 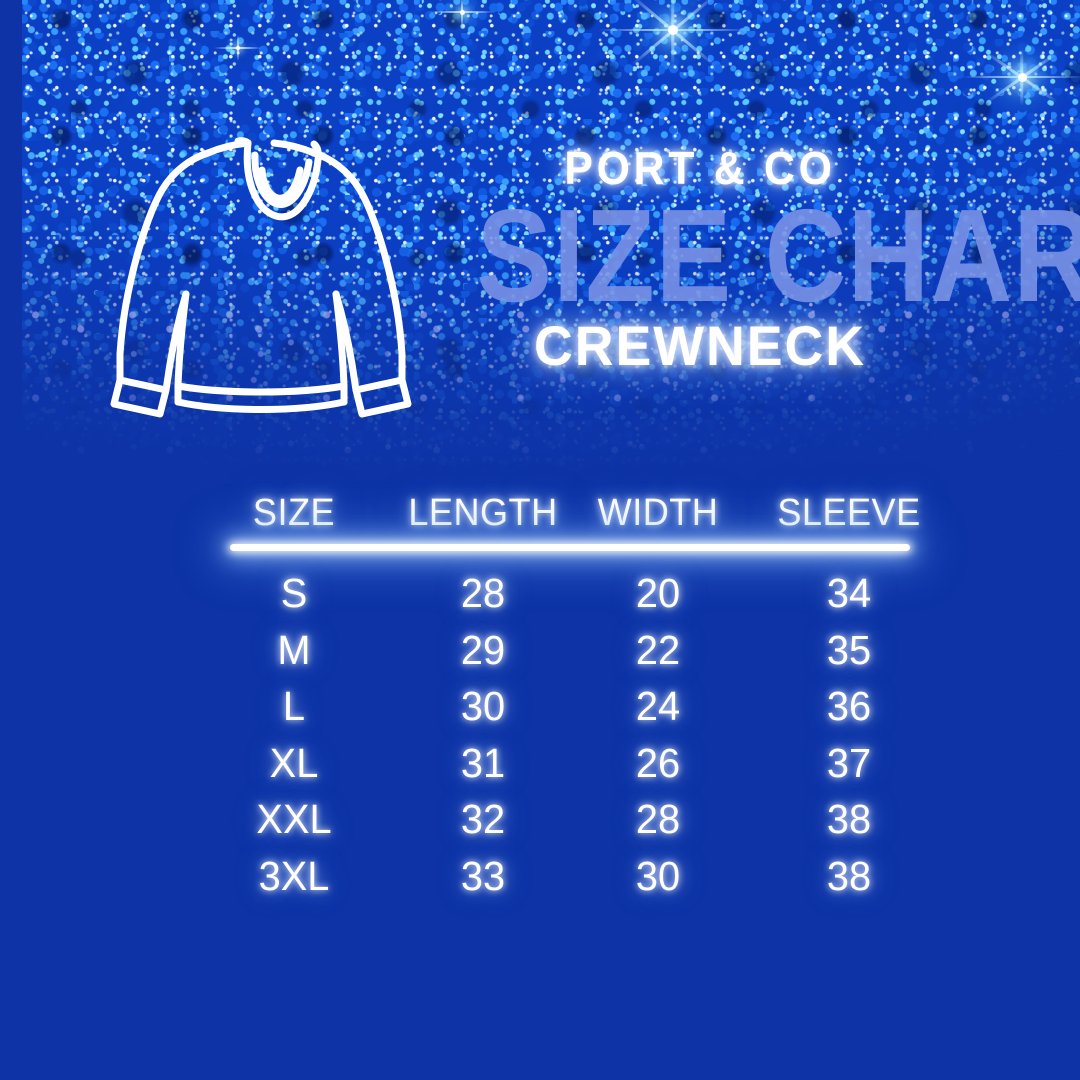 I want to click on page-subtitle: CREWNECK, so click(x=700, y=346).